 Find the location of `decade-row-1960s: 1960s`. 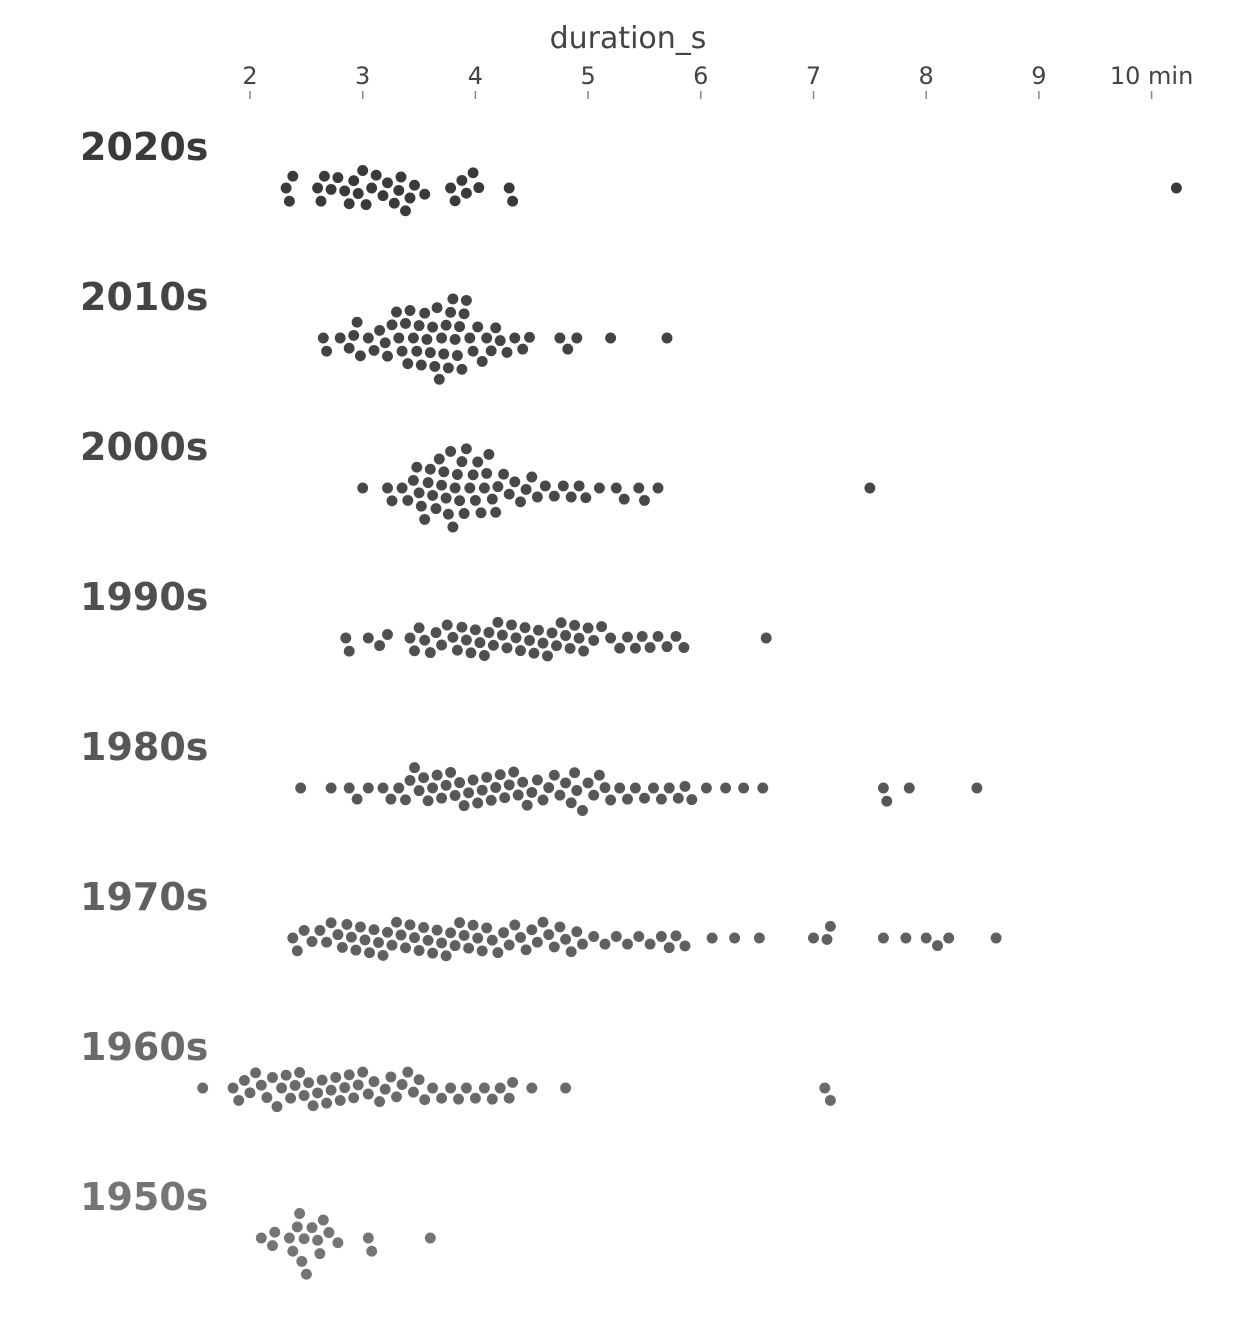

decade-row-1960s: 1960s is located at coordinates (459, 1069).